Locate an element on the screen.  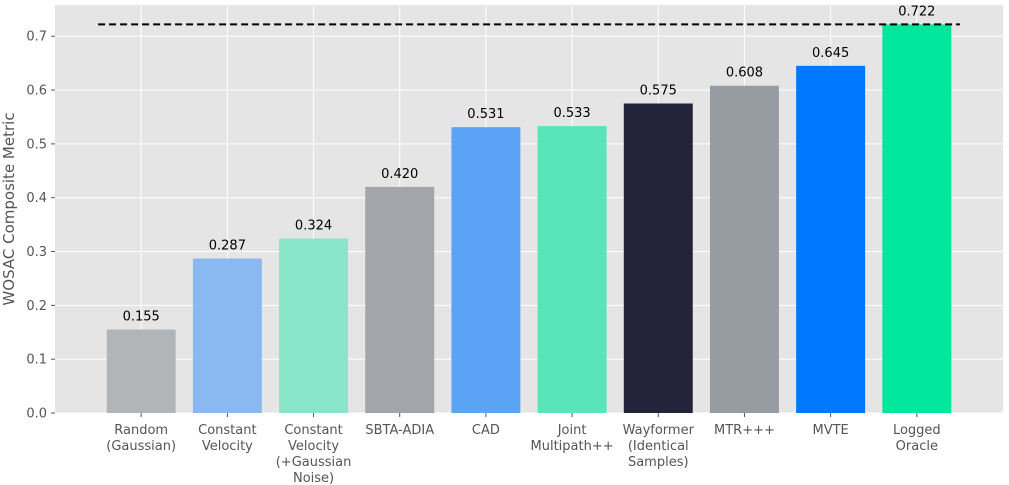
data-label: 0.324 is located at coordinates (313, 226).